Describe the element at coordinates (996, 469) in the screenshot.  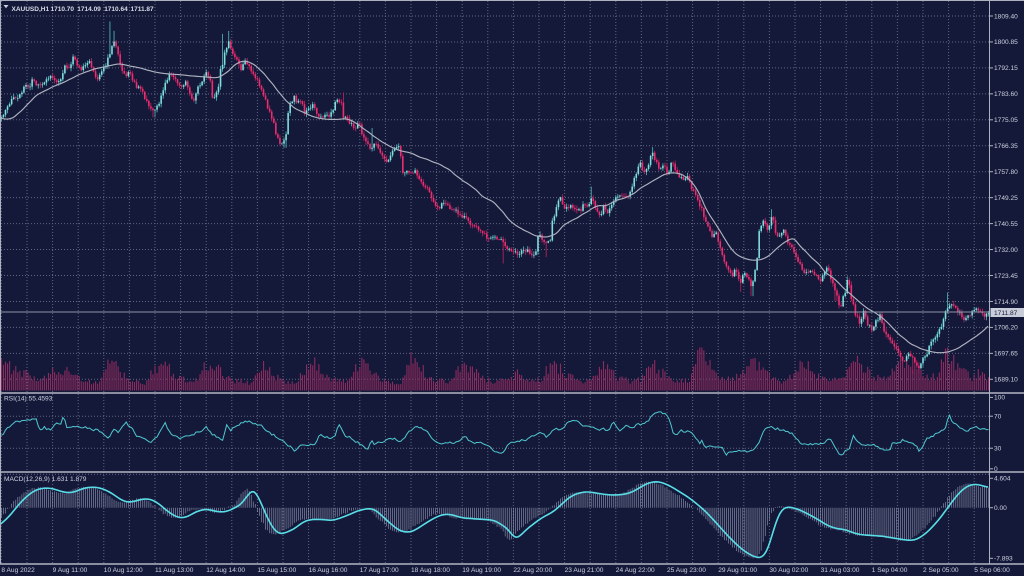
I see `svg-text: 0` at that location.